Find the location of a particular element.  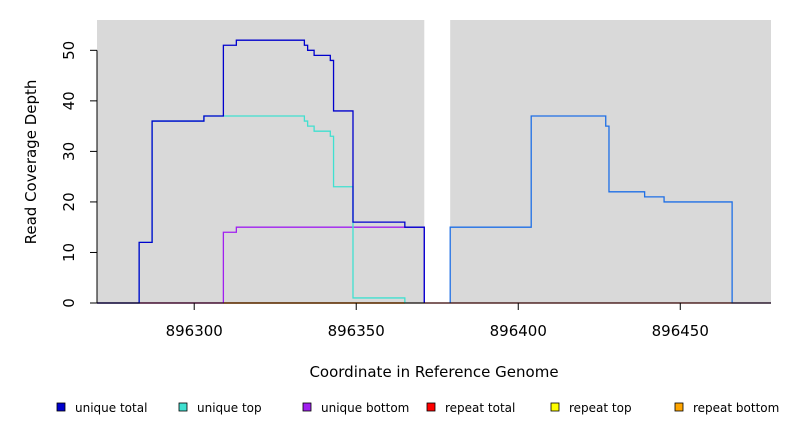

x-tick-label: 896450 is located at coordinates (680, 331).